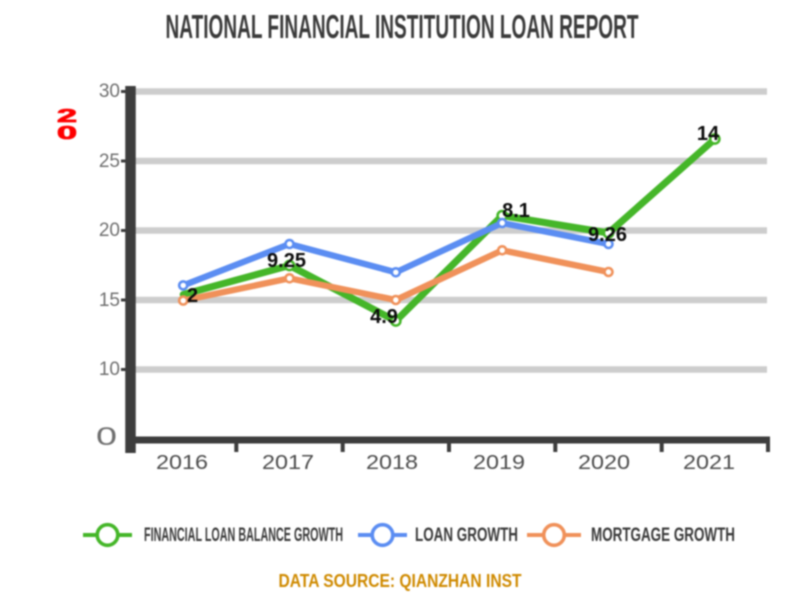 The image size is (800, 600). Describe the element at coordinates (499, 463) in the screenshot. I see `svg-text: 2019` at that location.